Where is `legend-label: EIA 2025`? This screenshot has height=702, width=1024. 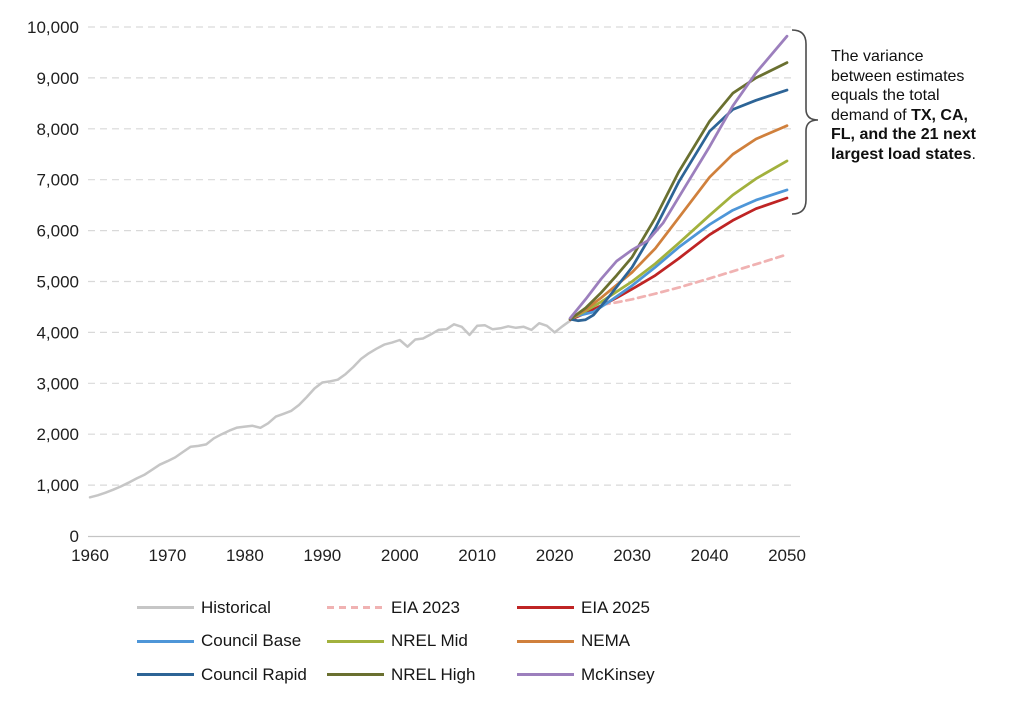 legend-label: EIA 2025 is located at coordinates (616, 607).